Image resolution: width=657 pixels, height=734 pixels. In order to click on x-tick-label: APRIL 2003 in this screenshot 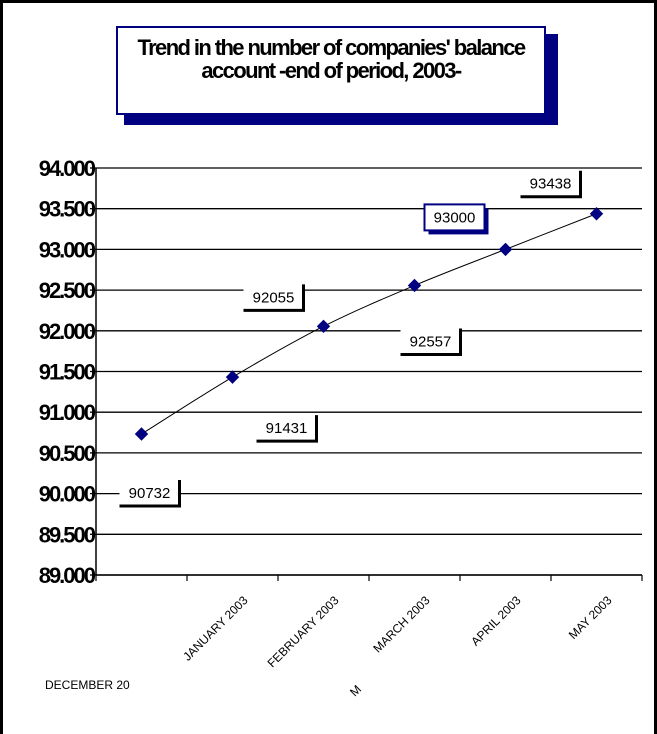, I will do `click(496, 621)`.